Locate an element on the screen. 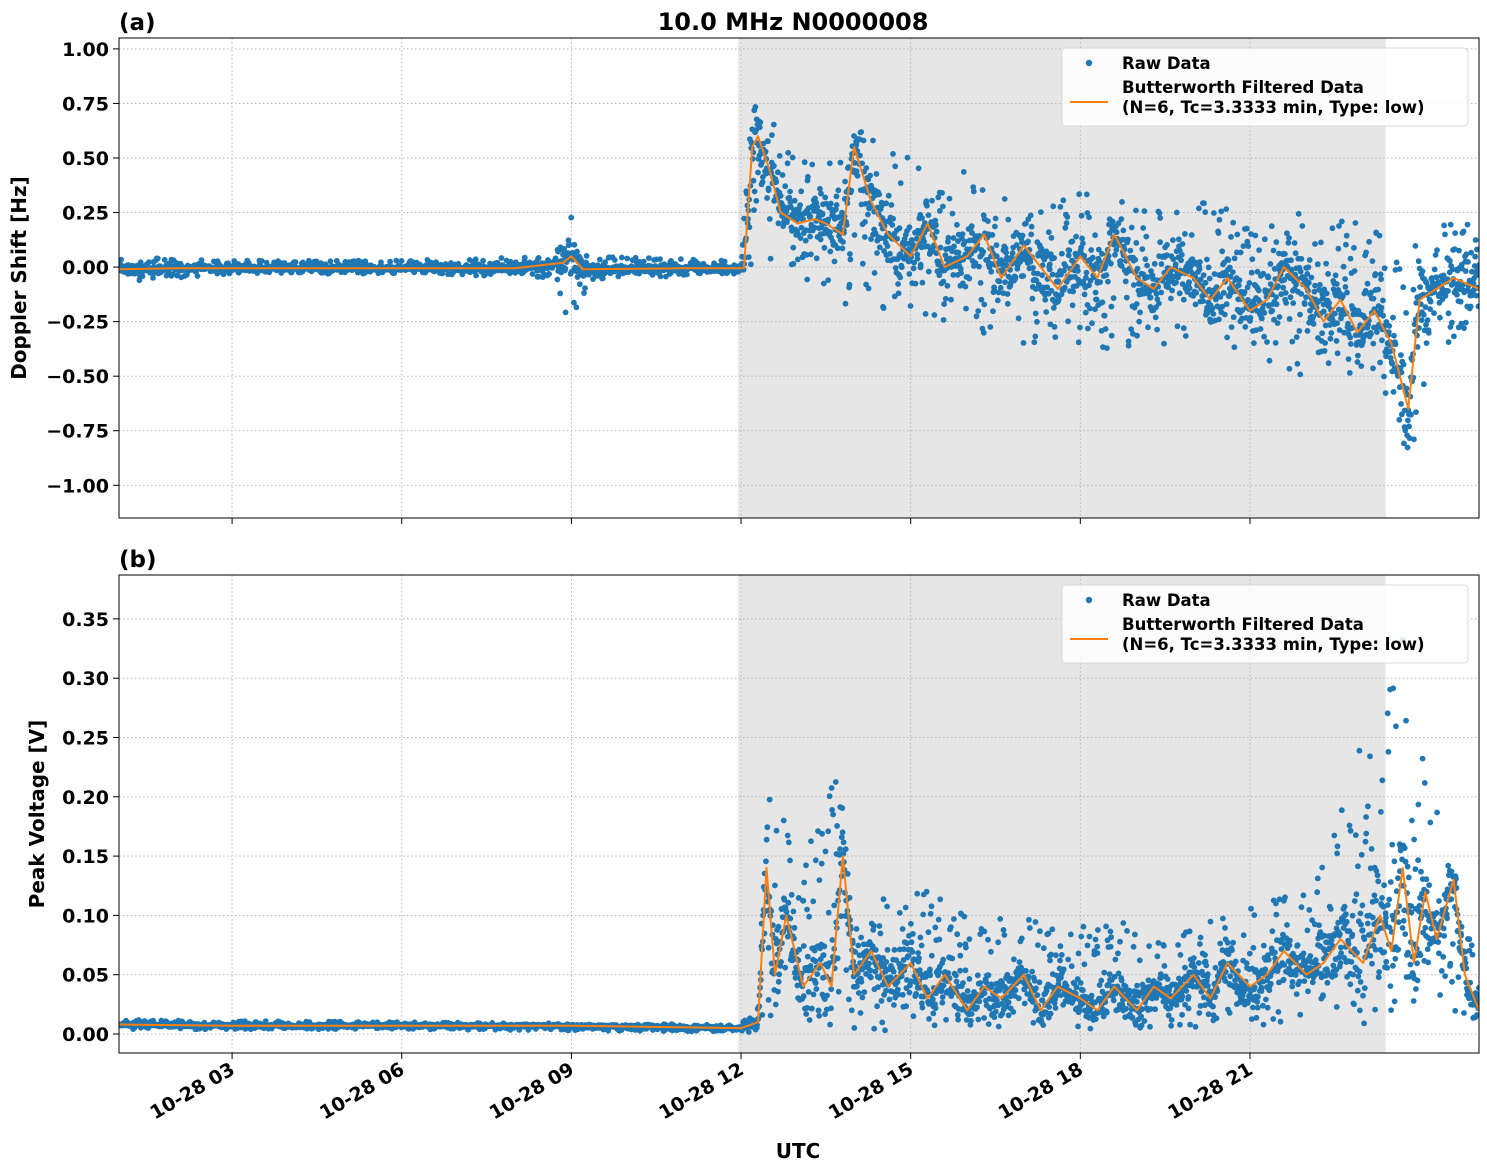 This screenshot has width=1487, height=1172. legend-box is located at coordinates (1265, 87).